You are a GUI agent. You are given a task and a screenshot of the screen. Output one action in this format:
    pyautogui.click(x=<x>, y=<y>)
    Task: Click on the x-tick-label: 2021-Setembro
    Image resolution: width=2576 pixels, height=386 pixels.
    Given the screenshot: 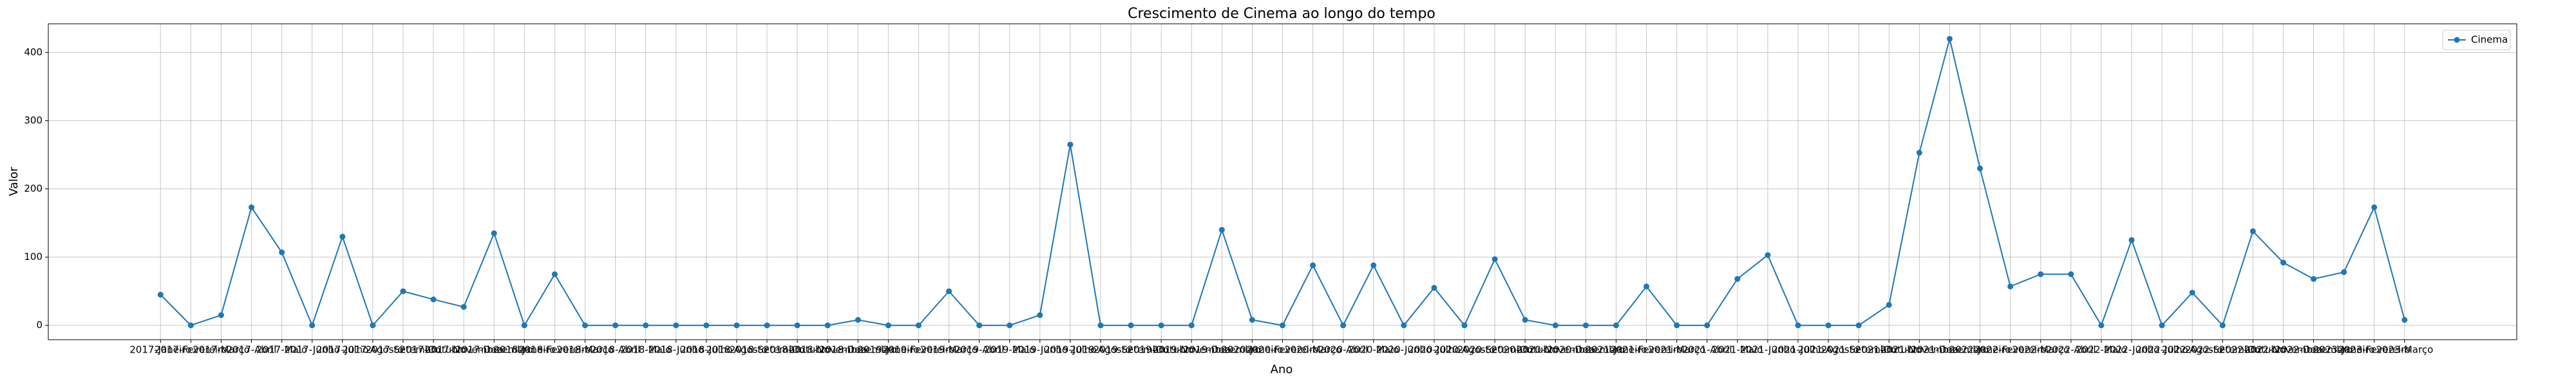 What is the action you would take?
    pyautogui.click(x=1859, y=350)
    